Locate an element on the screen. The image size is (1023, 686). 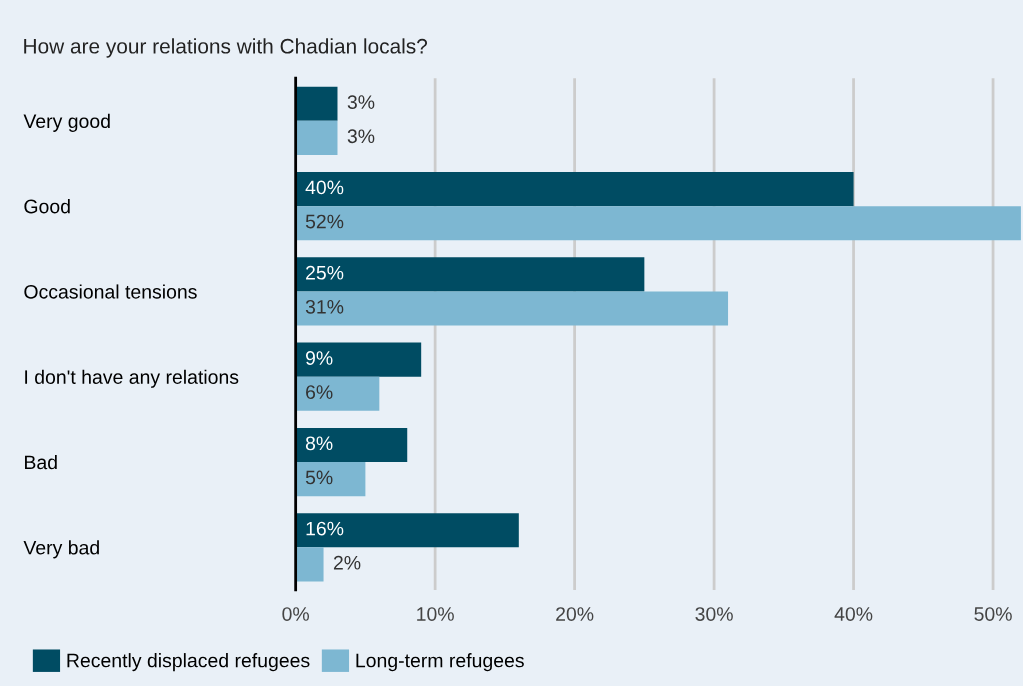
data-label: 9% is located at coordinates (319, 358).